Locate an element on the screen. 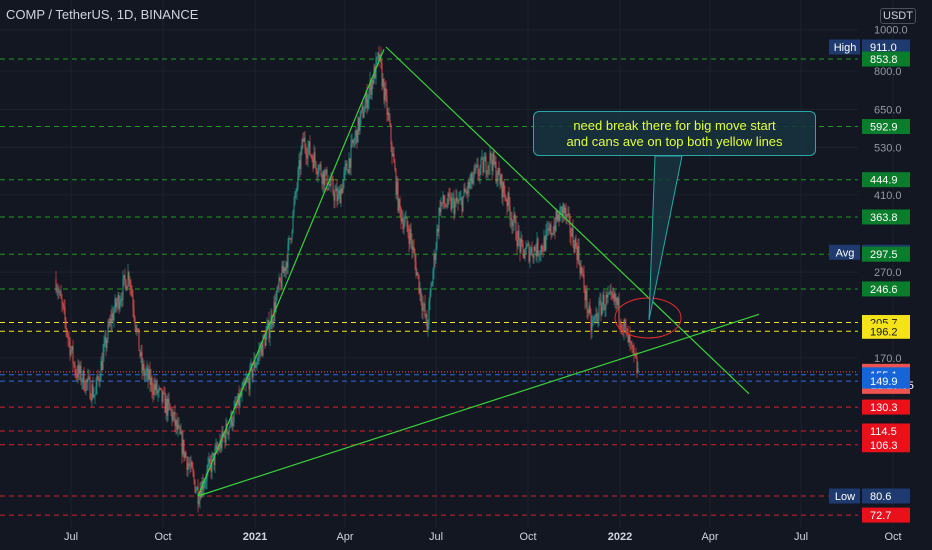  x-tick-label: Oct is located at coordinates (162, 537).